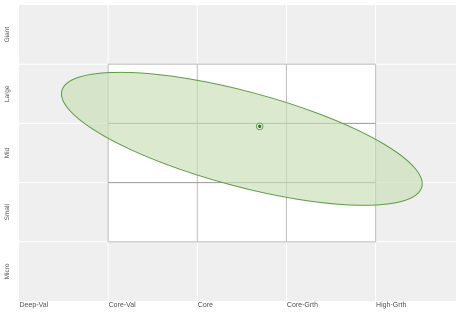  I want to click on centroid-marker, so click(260, 126).